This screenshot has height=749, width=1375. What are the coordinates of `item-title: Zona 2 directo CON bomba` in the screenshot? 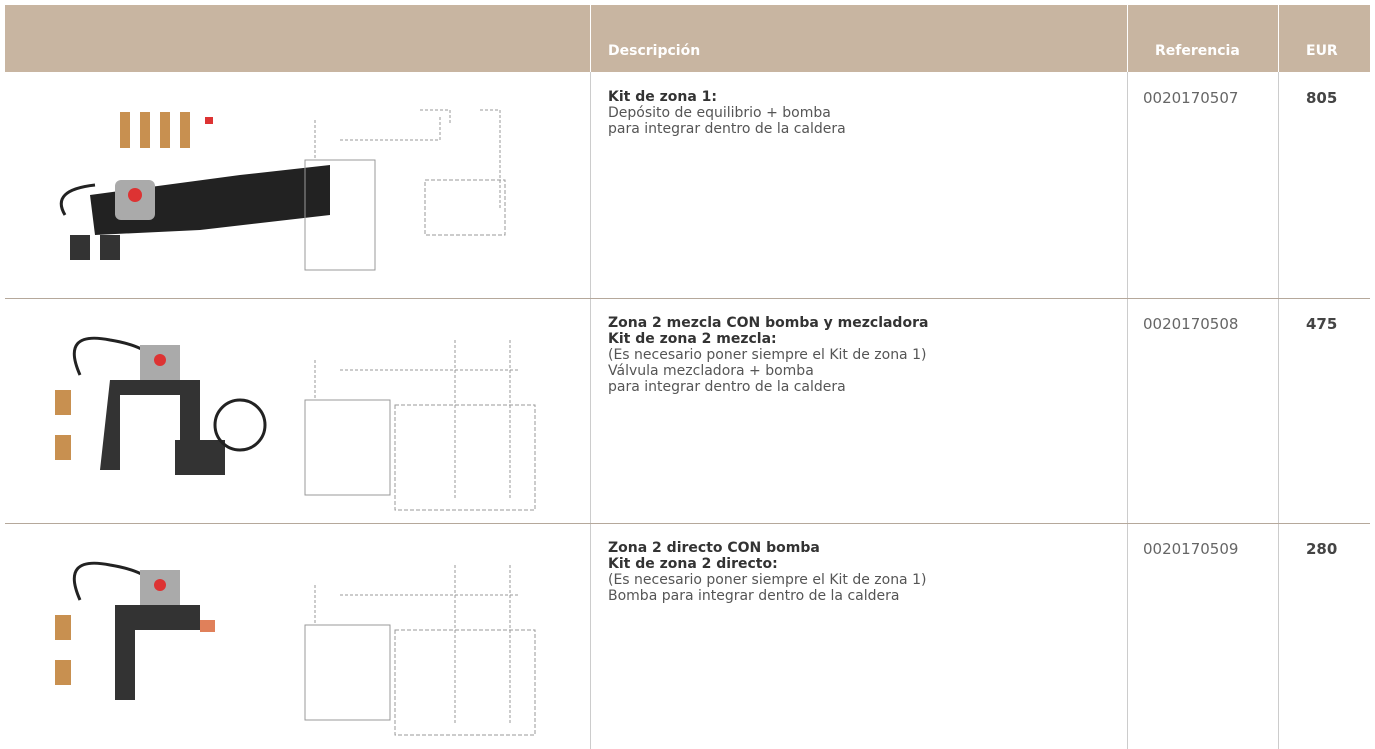 It's located at (714, 548).